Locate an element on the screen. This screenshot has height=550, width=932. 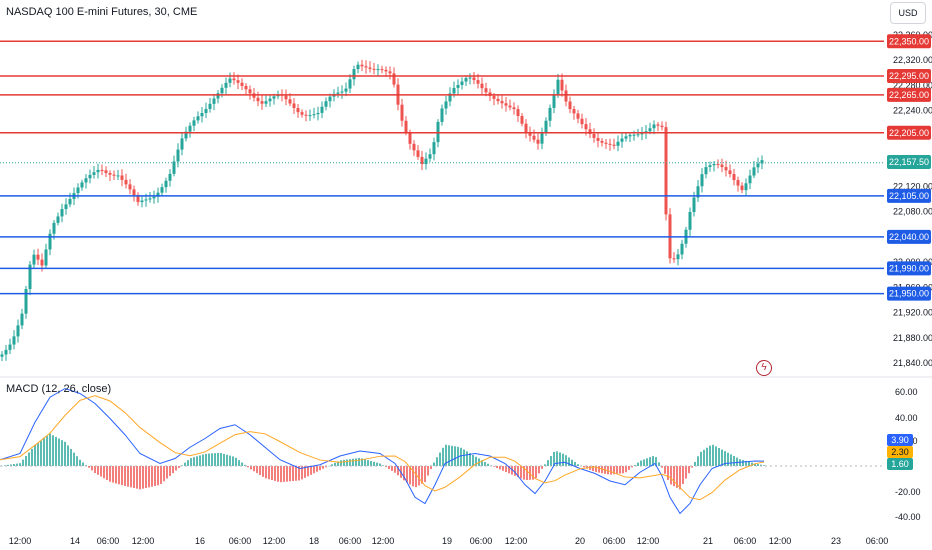
lightning-icon: ϟ is located at coordinates (764, 368).